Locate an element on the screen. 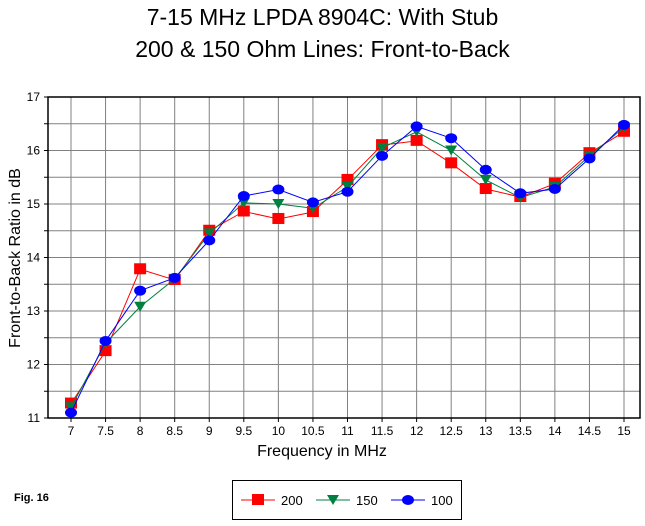  legend-label: 200 is located at coordinates (292, 500).